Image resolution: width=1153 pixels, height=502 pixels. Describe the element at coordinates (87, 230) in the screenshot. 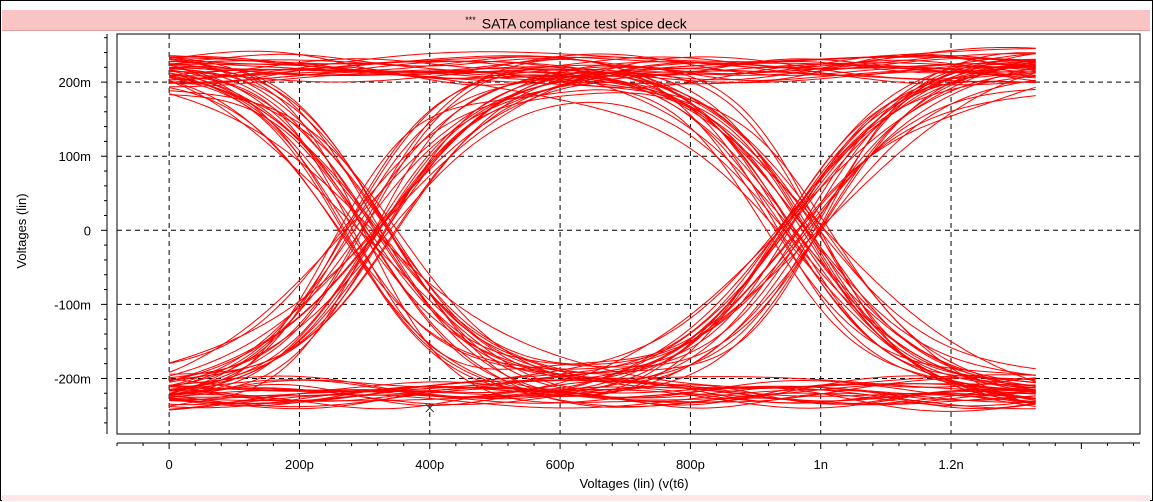

I see `y-tick-label: 0` at that location.